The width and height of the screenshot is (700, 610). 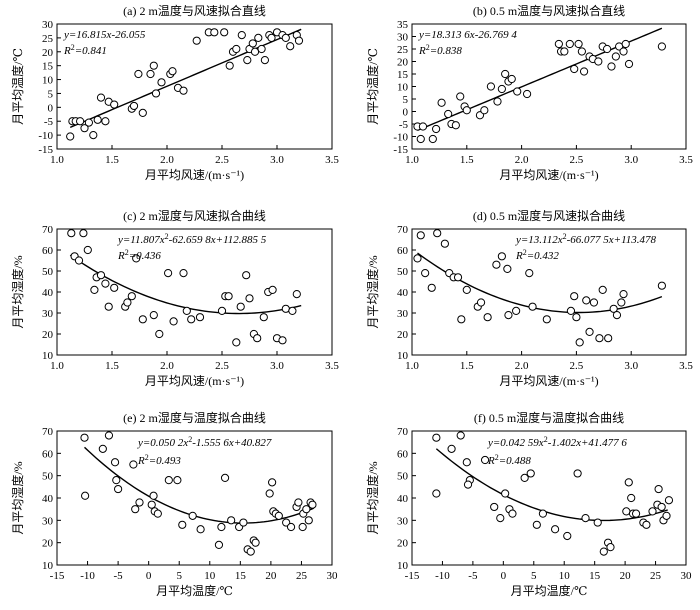 What do you see at coordinates (194, 417) in the screenshot?
I see `panel-title: (e) 2 m湿度与温度拟合曲线` at bounding box center [194, 417].